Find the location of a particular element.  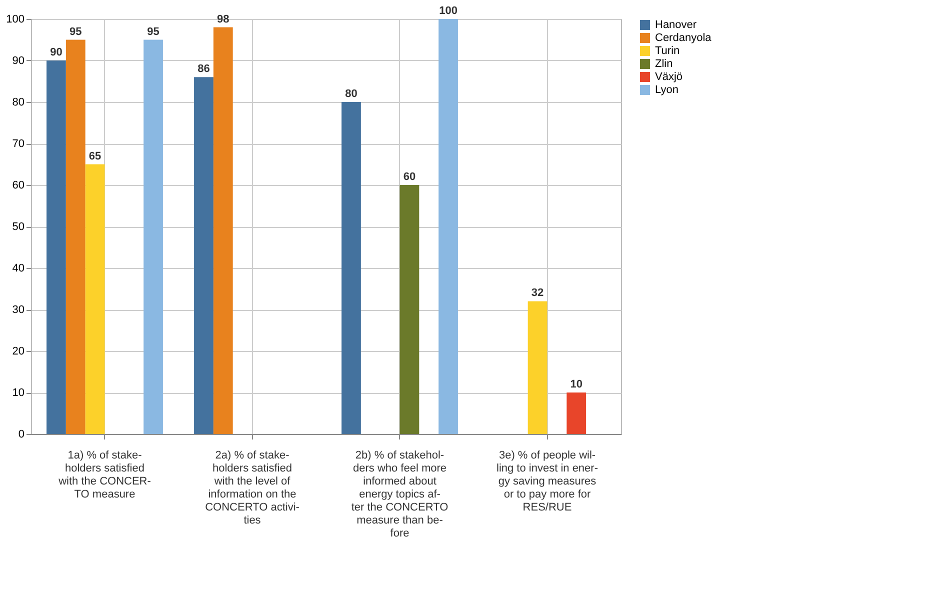

data-label: 80 is located at coordinates (351, 94).